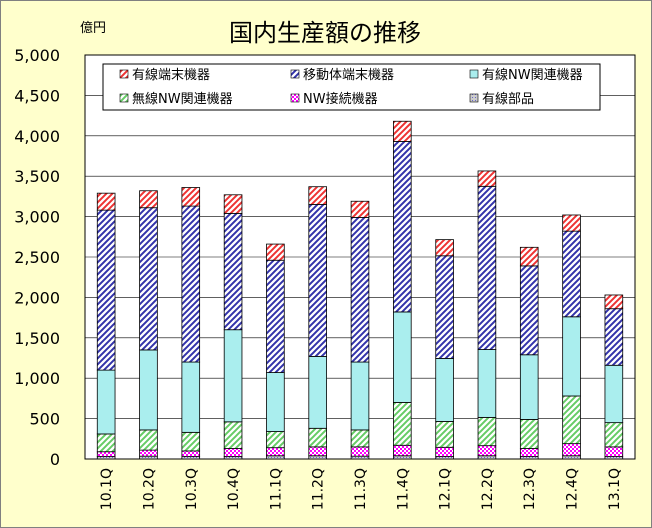 This screenshot has width=652, height=528. Describe the element at coordinates (508, 99) in the screenshot. I see `legend-label: 有線部品` at that location.